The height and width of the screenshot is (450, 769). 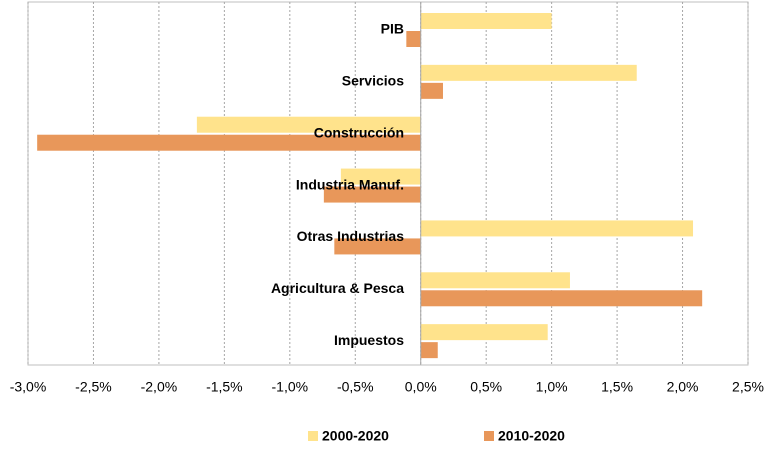 What do you see at coordinates (486, 387) in the screenshot?
I see `x-tick-label: 0,5%` at bounding box center [486, 387].